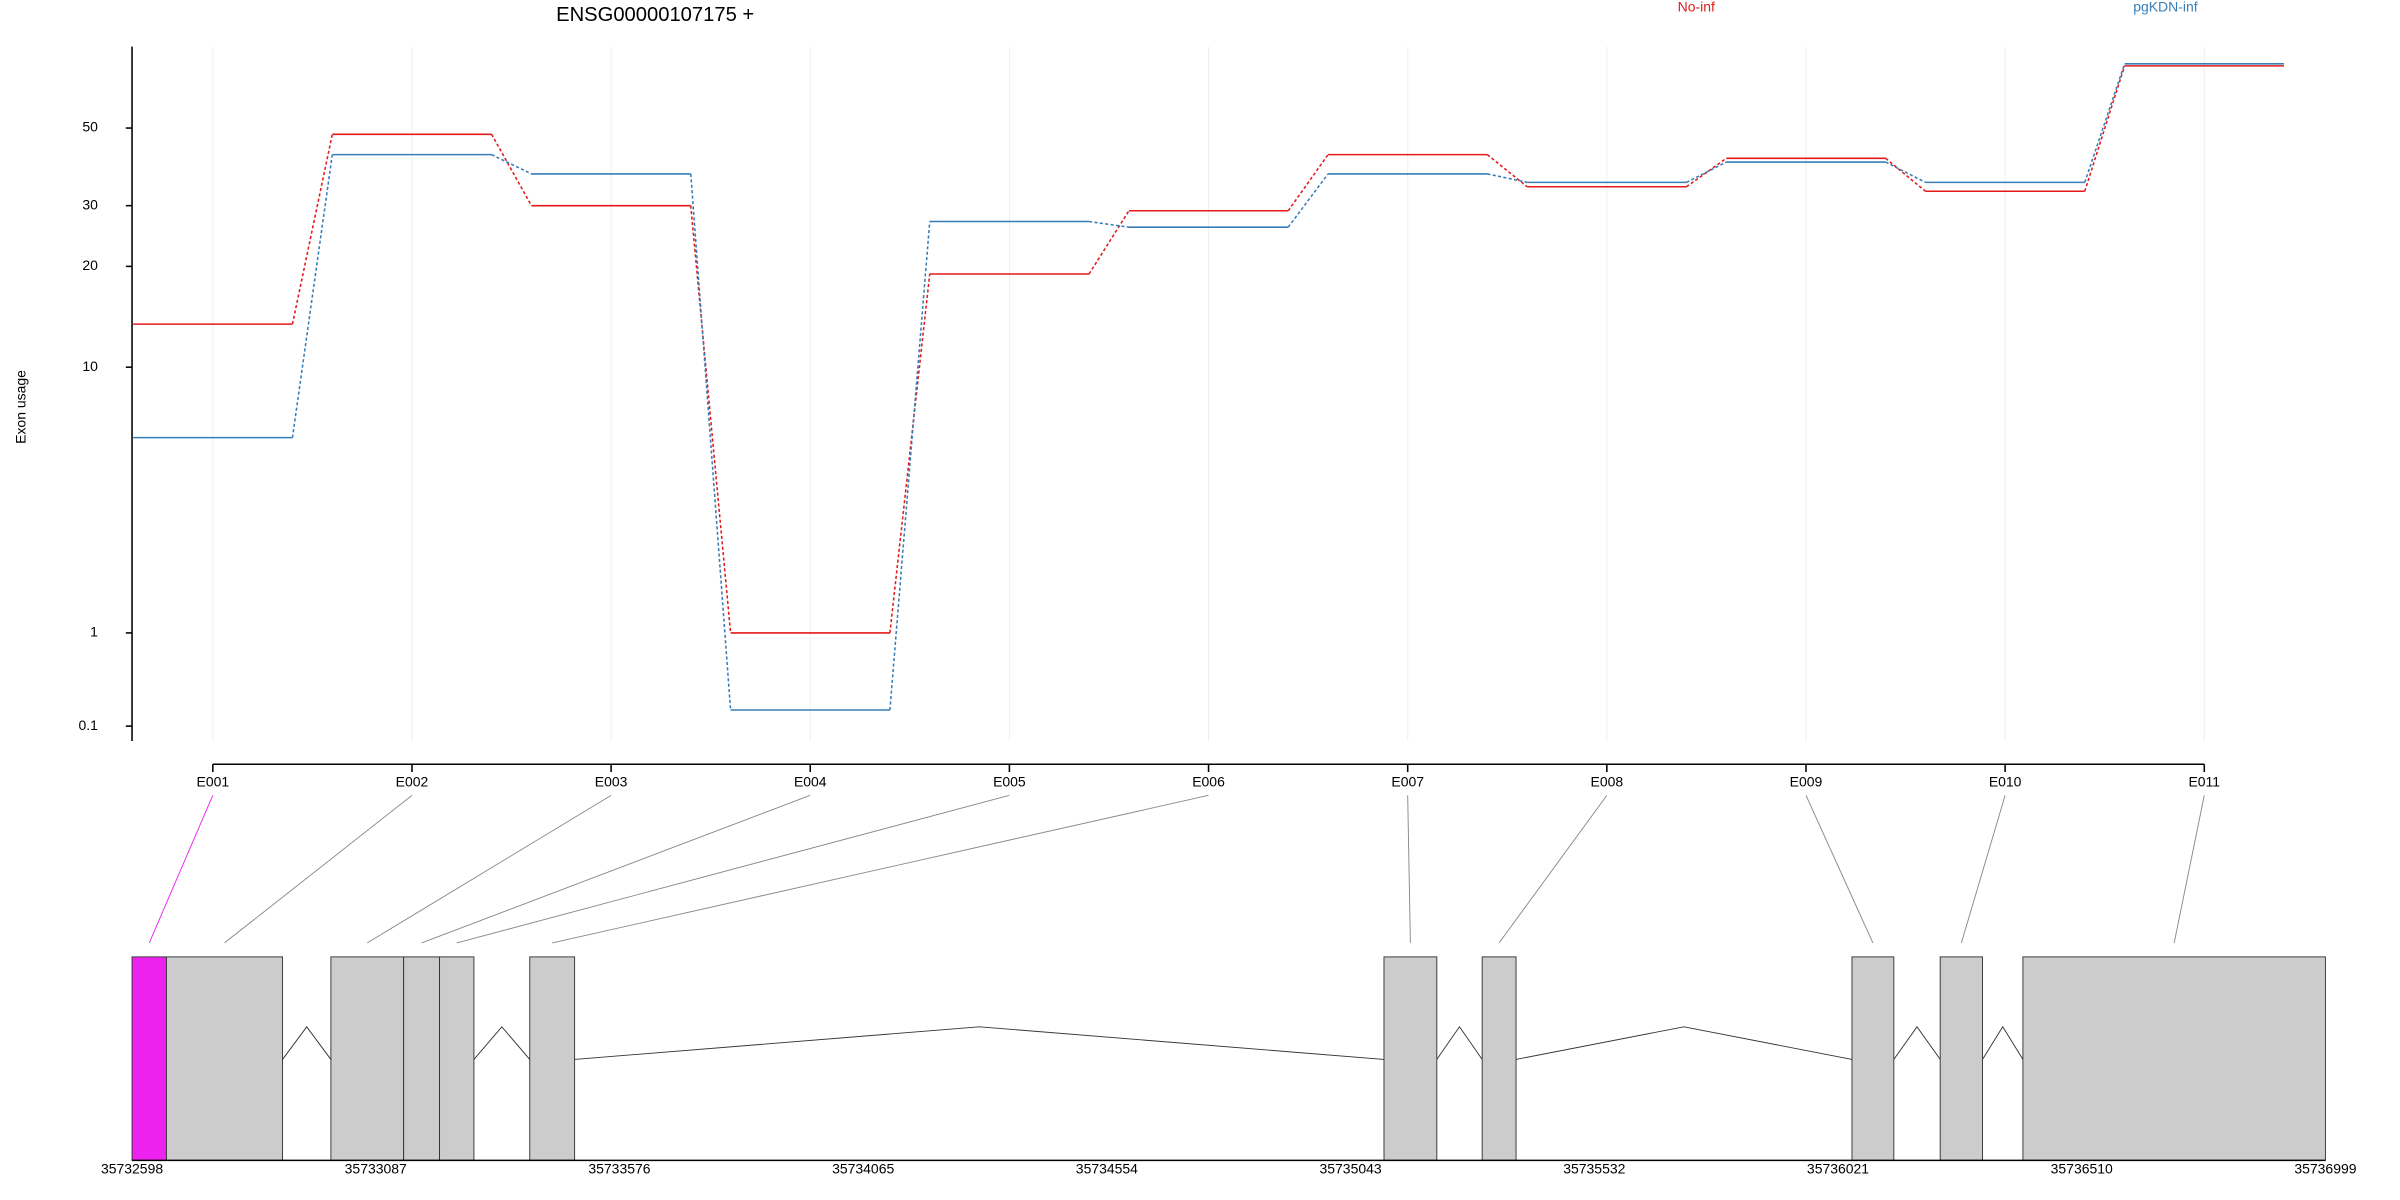 The height and width of the screenshot is (1200, 2400). I want to click on genomic-tick-label: 35732598, so click(132, 1168).